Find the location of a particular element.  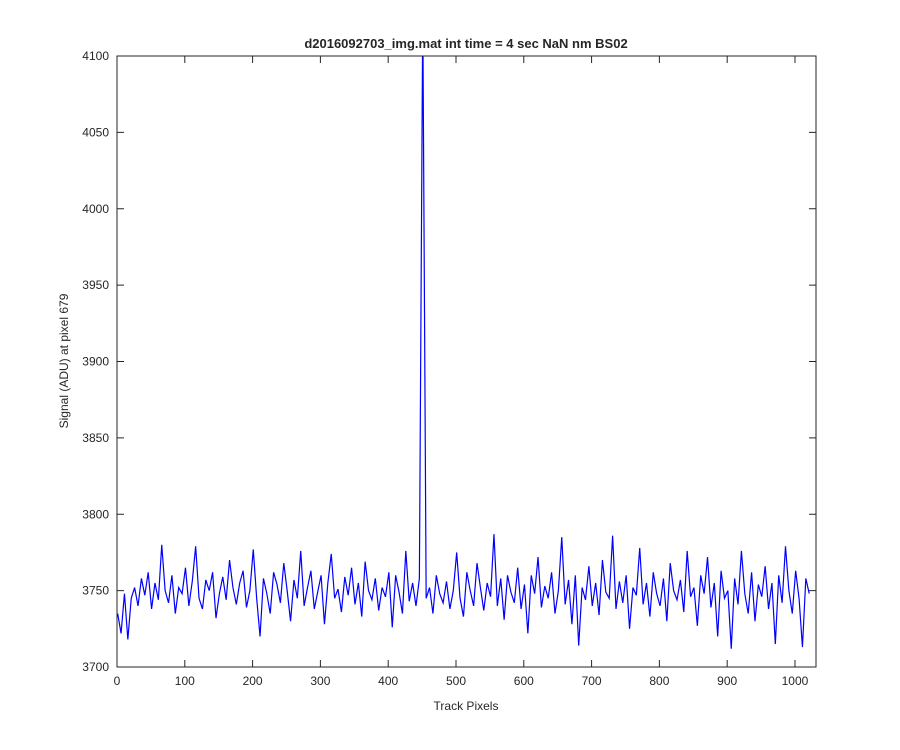

y-tick-label: 3800 is located at coordinates (95, 514).